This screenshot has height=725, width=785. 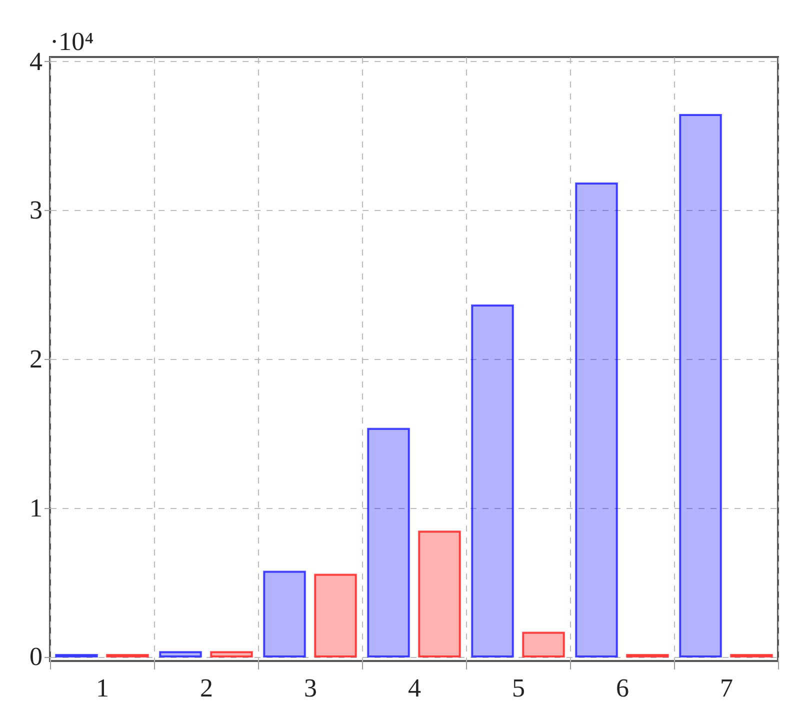 I want to click on text: ·10⁴, so click(x=72, y=41).